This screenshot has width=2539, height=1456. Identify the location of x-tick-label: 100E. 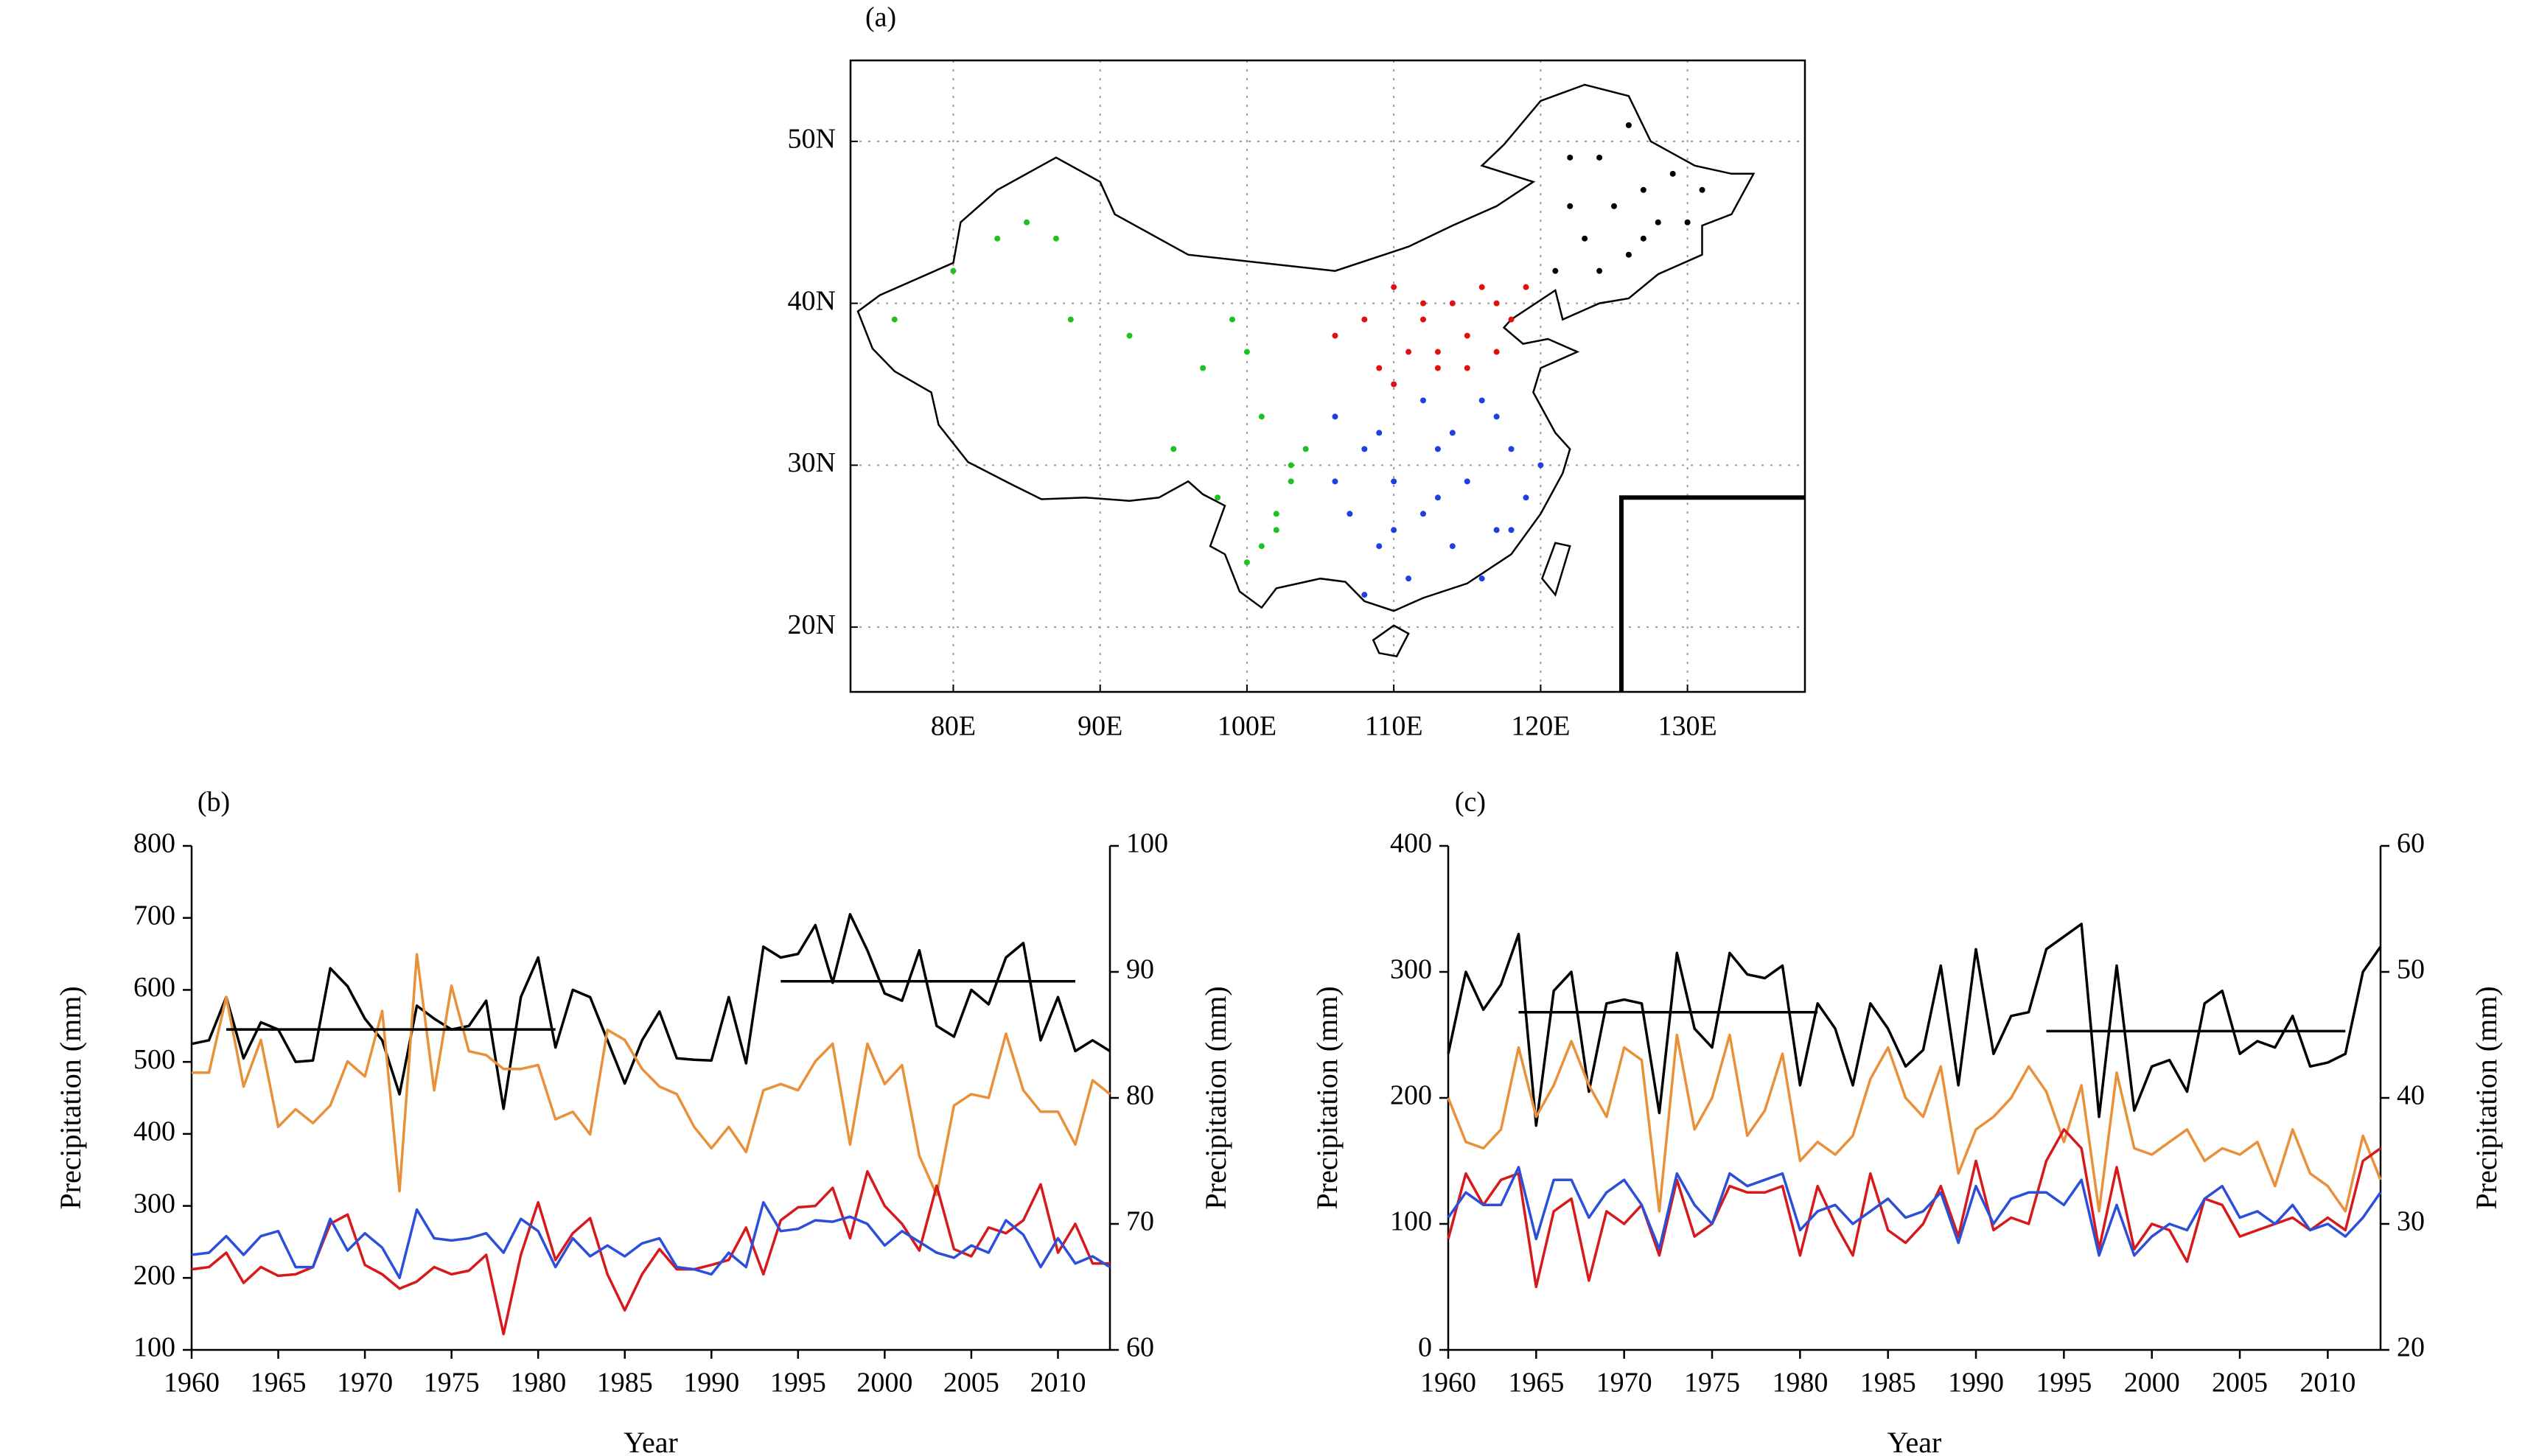
(1247, 726).